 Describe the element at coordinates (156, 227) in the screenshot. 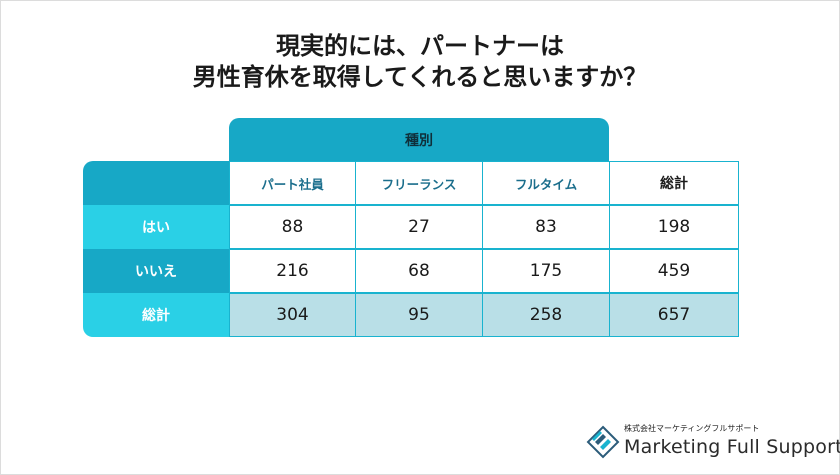

I see `row-header-yes: はい` at that location.